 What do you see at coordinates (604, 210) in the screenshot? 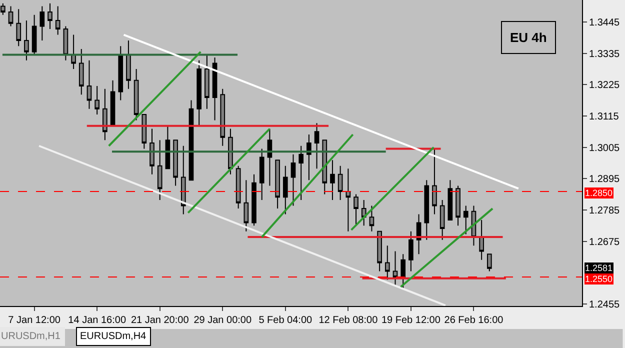
I see `y-tick-label: 1.2785` at bounding box center [604, 210].